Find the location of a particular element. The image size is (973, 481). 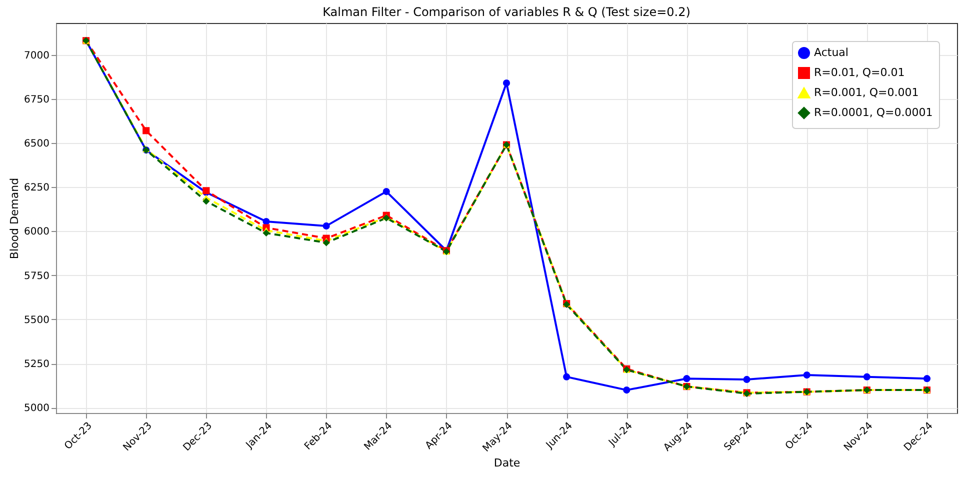

y-tick-label: 7000 is located at coordinates (37, 56).